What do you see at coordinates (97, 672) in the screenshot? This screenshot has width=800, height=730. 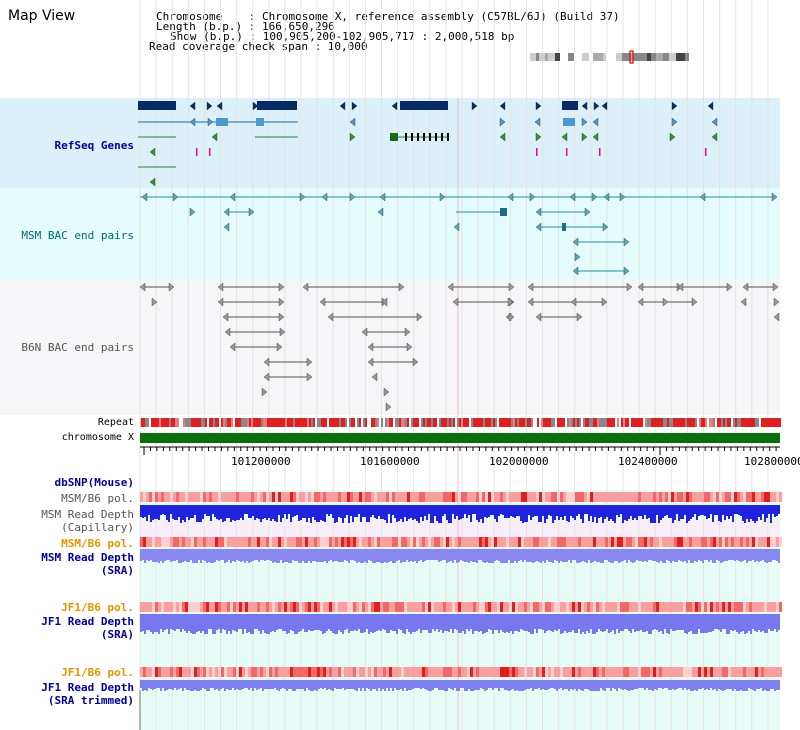 I see `jf1-pol2-track-label: JF1/B6 pol.` at bounding box center [97, 672].